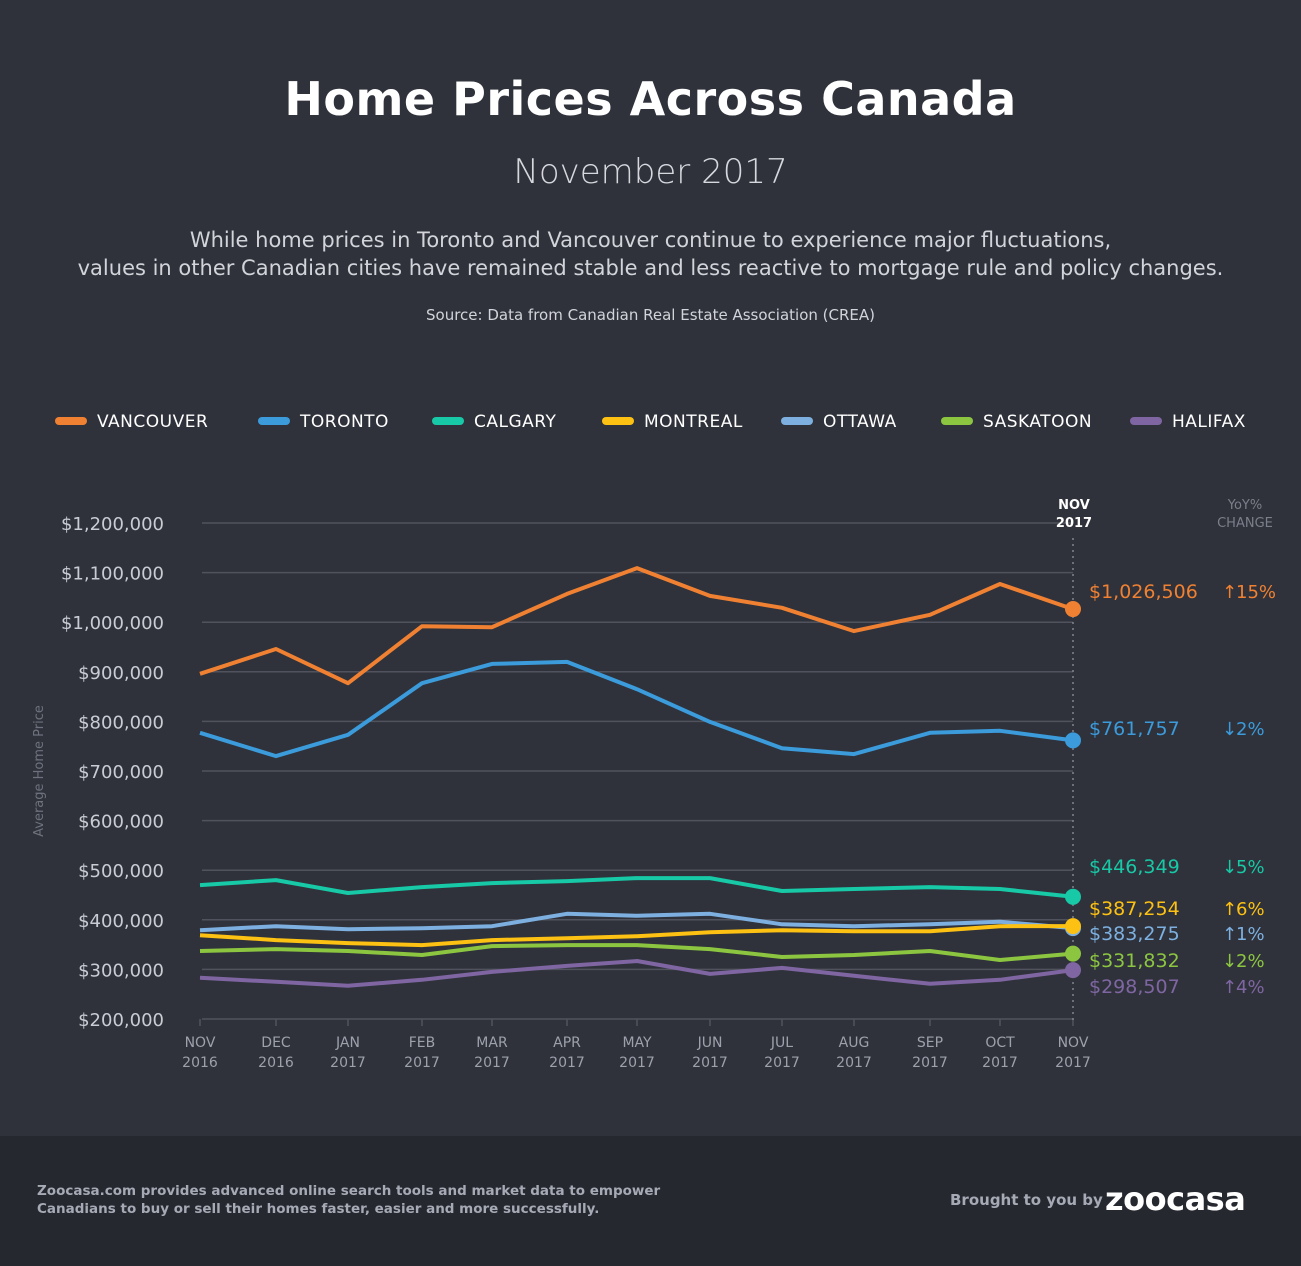  What do you see at coordinates (1250, 934) in the screenshot?
I see `yoy-change-ottawa: 1%` at bounding box center [1250, 934].